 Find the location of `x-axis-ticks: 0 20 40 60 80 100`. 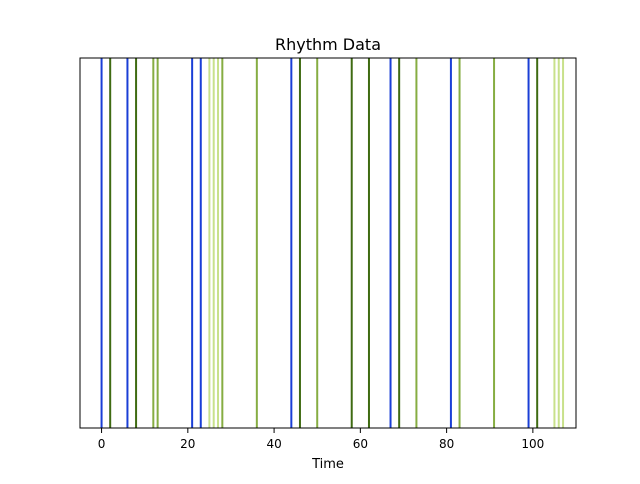

x-axis-ticks: 0 20 40 60 80 100 is located at coordinates (321, 439).